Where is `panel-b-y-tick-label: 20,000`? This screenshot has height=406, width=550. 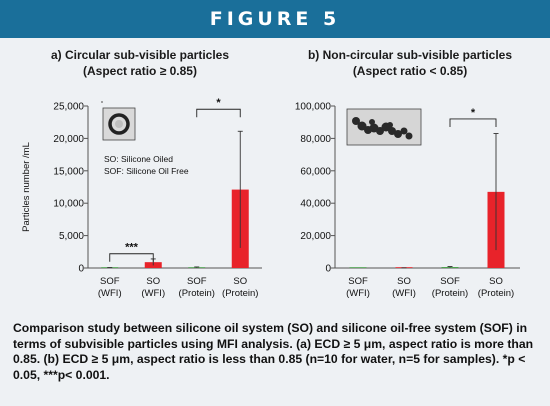 panel-b-y-tick-label: 20,000 is located at coordinates (315, 236).